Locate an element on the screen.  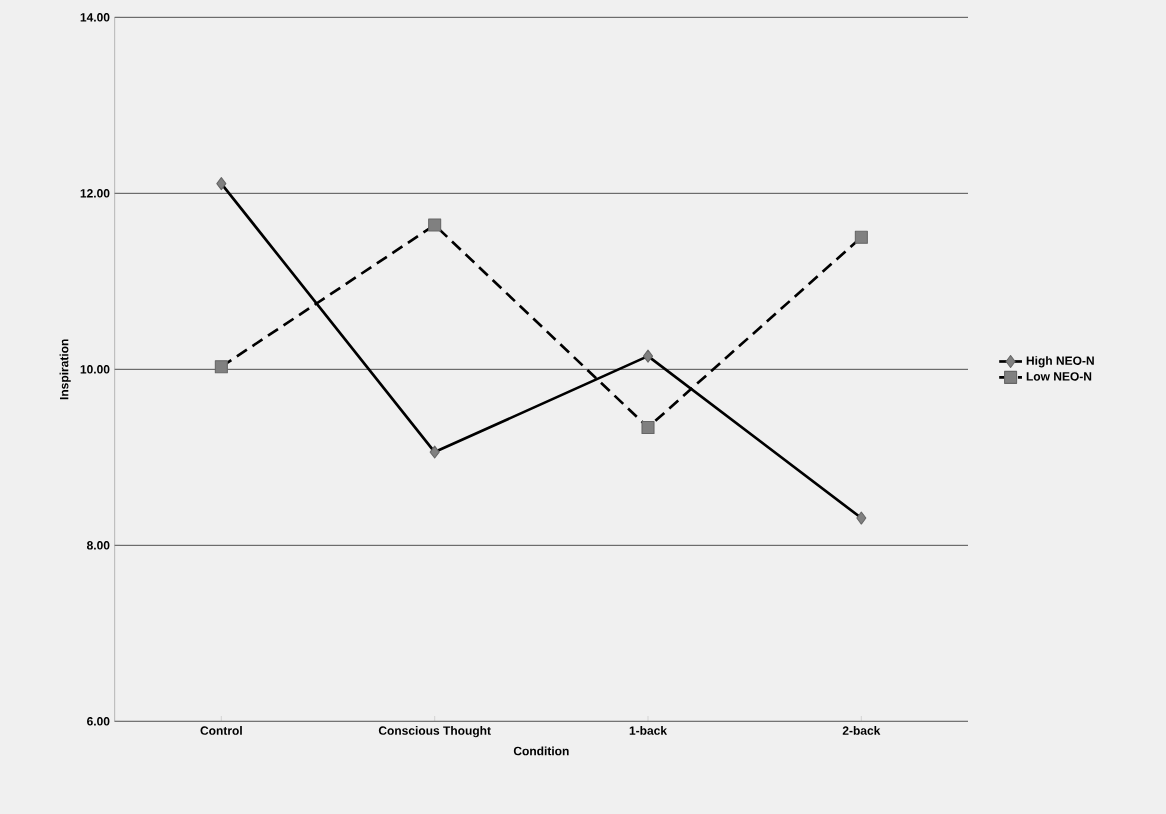
x-tick-label: 1-back is located at coordinates (648, 730).